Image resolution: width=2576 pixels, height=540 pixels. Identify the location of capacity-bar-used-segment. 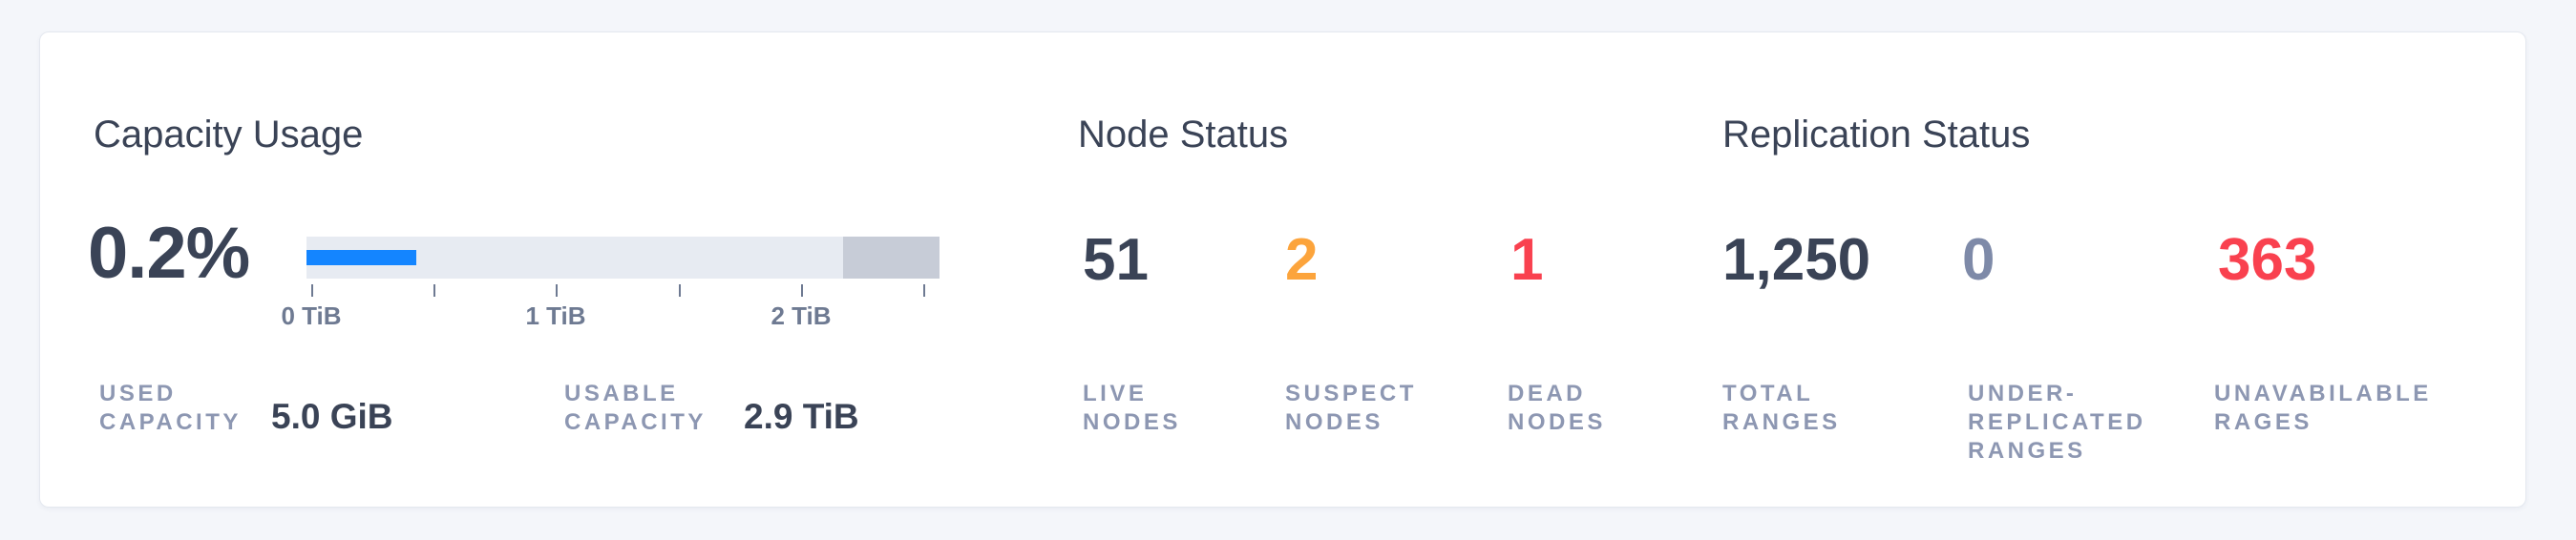
(361, 257).